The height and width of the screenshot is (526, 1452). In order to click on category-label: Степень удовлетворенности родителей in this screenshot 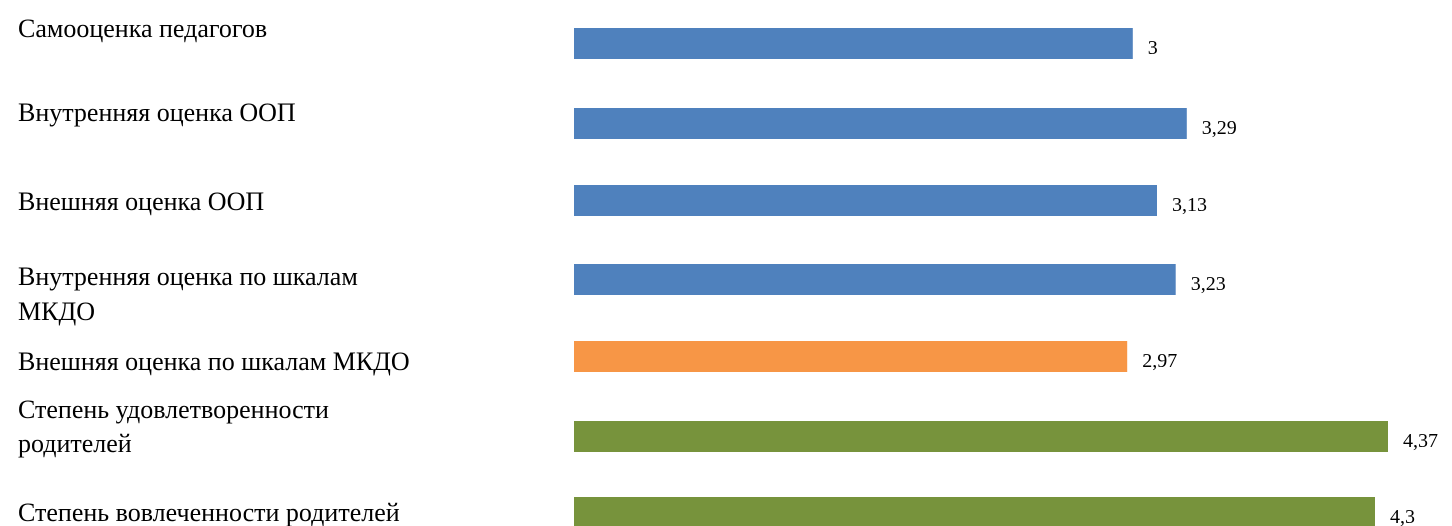, I will do `click(173, 426)`.